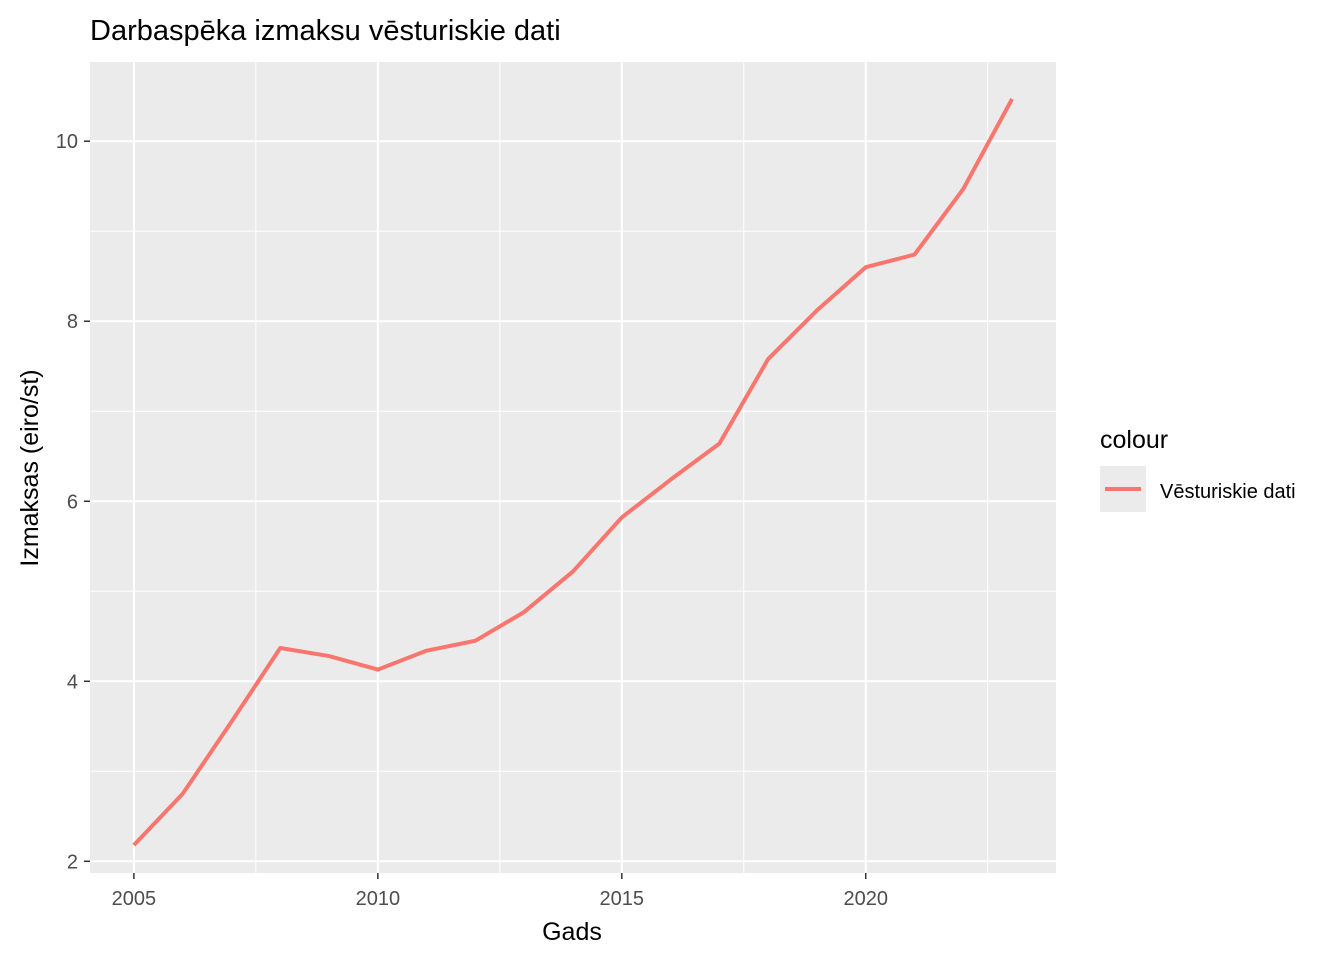  I want to click on y-axis-label: Izmaksas (eiro/st), so click(30, 467).